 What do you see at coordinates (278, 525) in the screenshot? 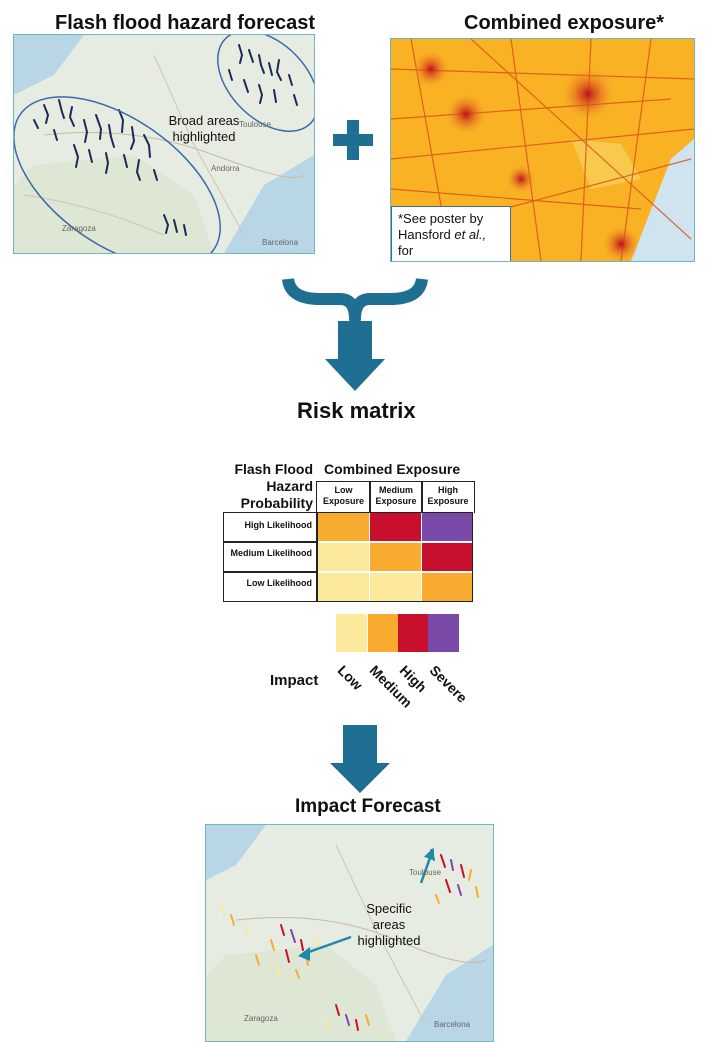
I see `row-high-likelihood: High Likelihood` at bounding box center [278, 525].